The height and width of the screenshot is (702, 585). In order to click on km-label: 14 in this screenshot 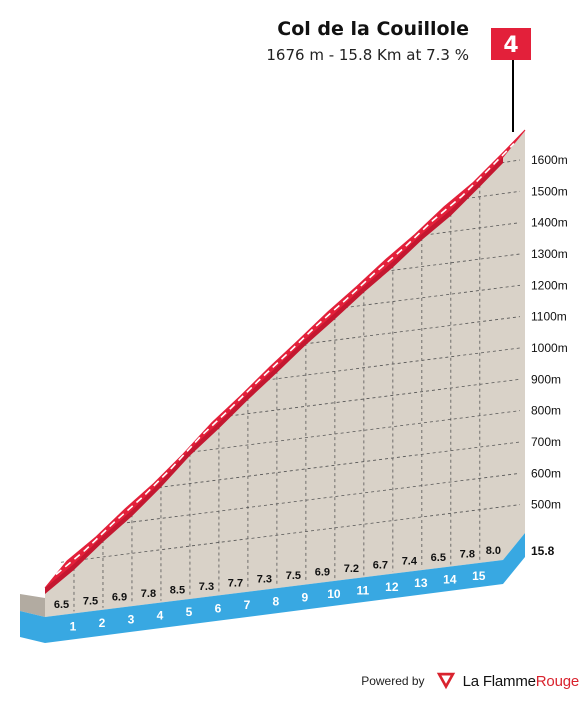, I will do `click(450, 580)`.